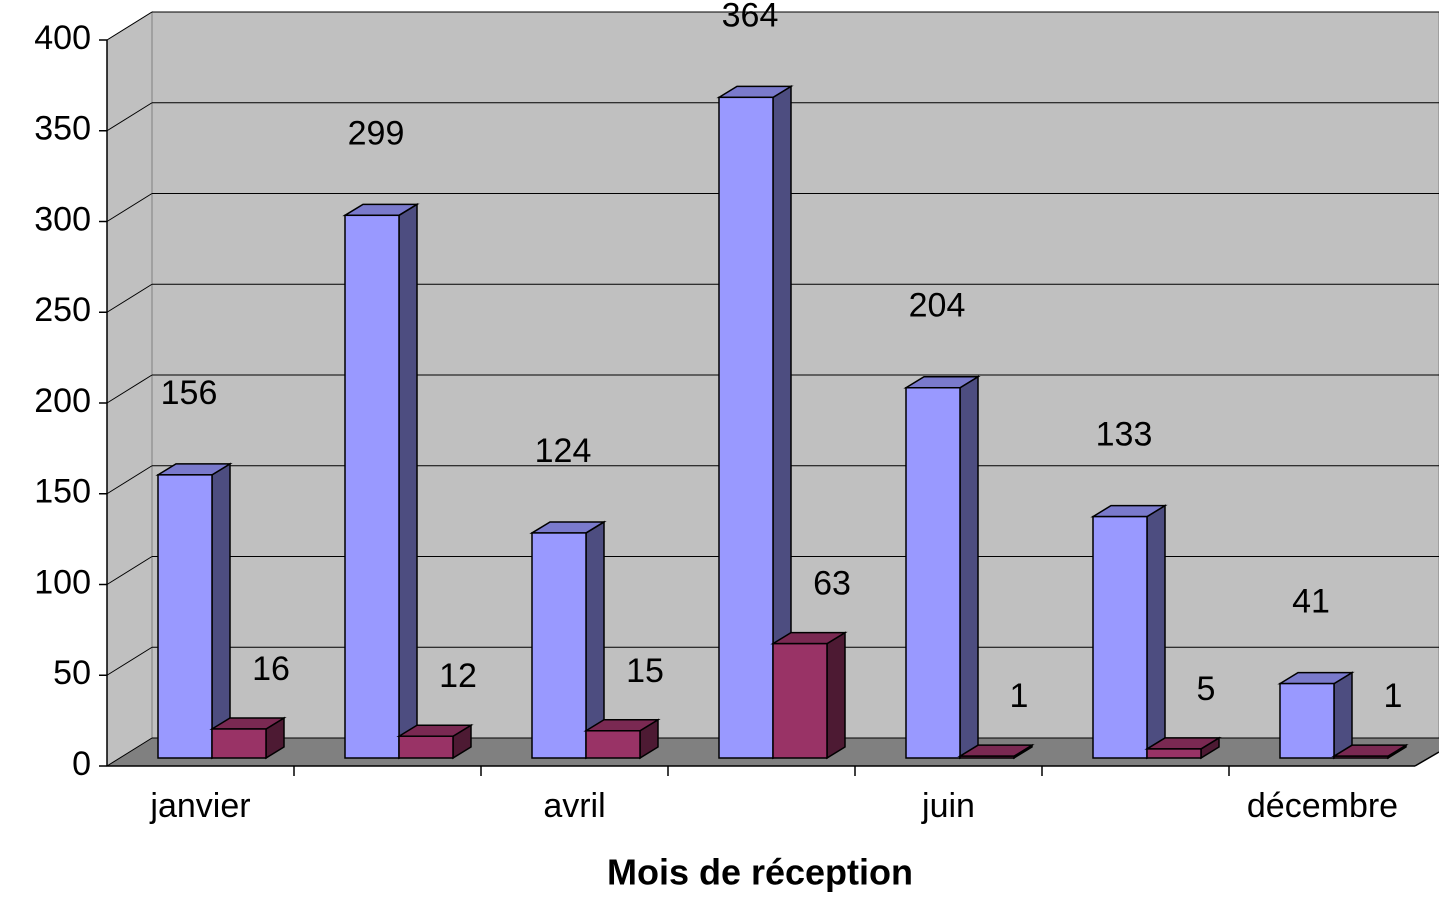  I want to click on x-tick-label: janvier, so click(199, 806).